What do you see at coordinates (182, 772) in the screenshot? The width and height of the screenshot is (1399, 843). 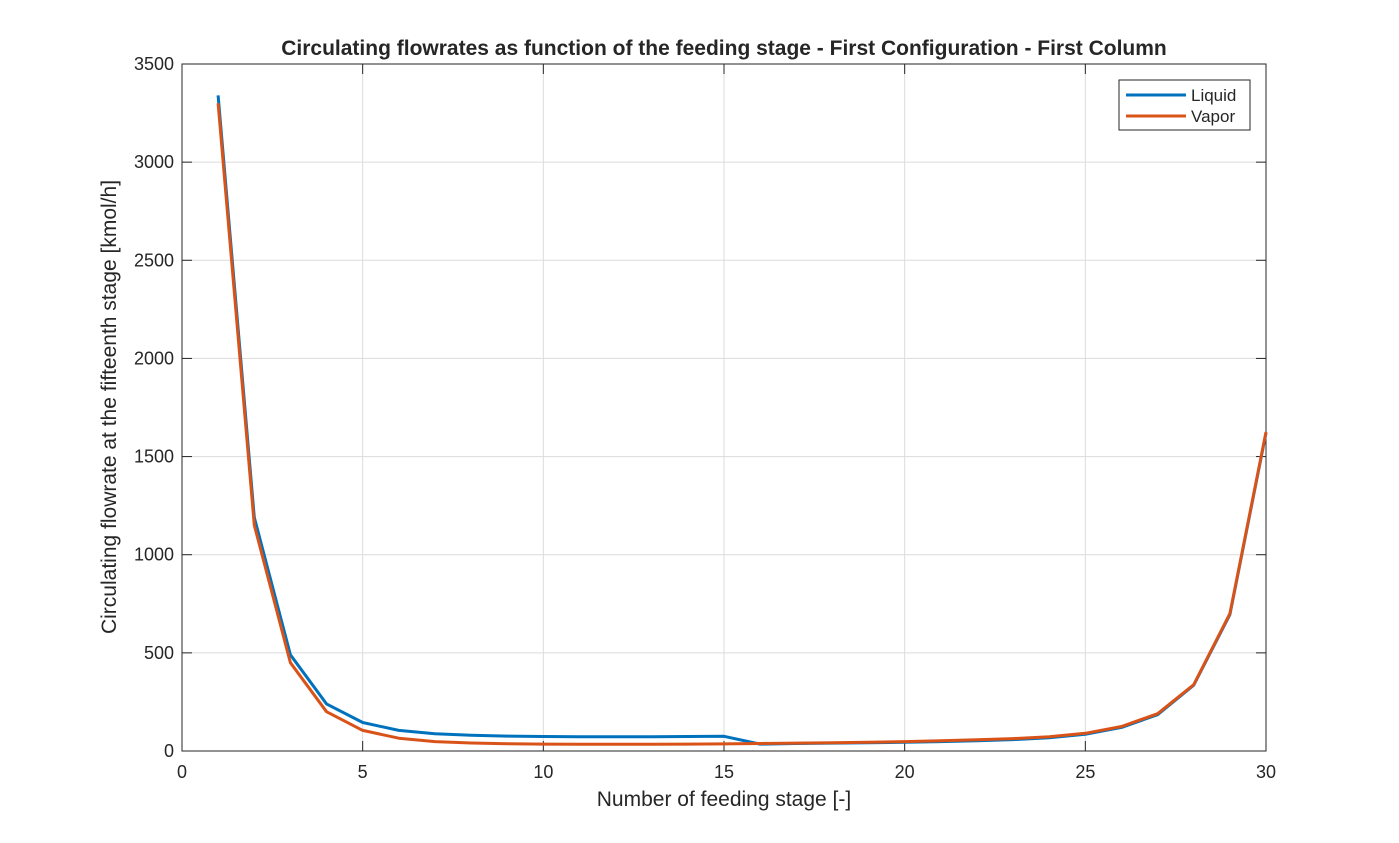 I see `x-tick-label: 0` at bounding box center [182, 772].